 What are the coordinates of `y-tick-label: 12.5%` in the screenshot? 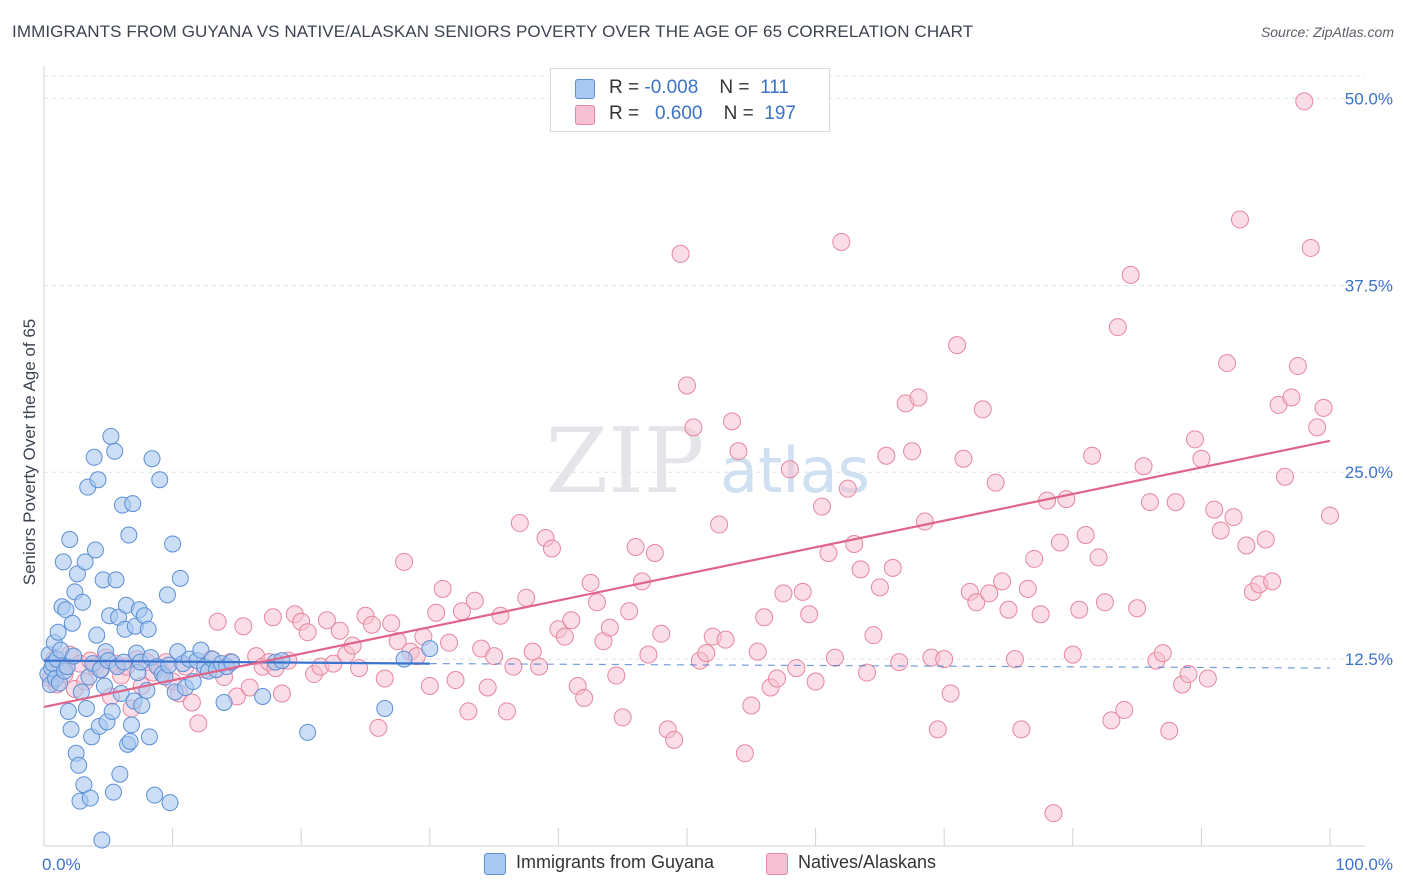 It's located at (1369, 659).